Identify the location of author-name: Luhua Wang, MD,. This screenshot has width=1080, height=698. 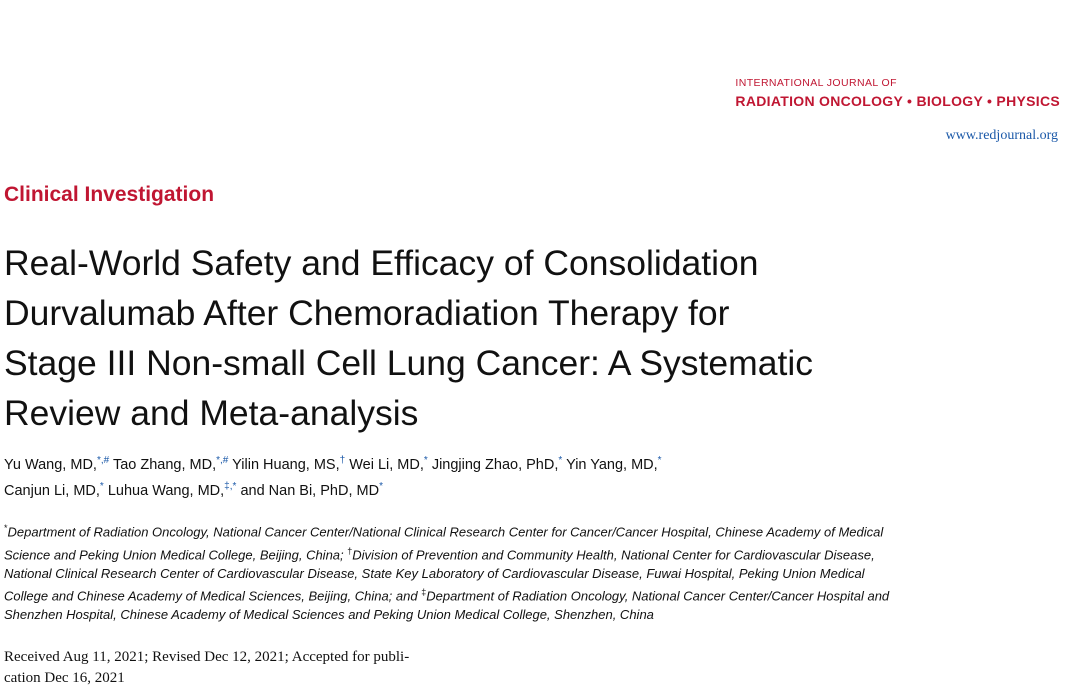
(166, 490).